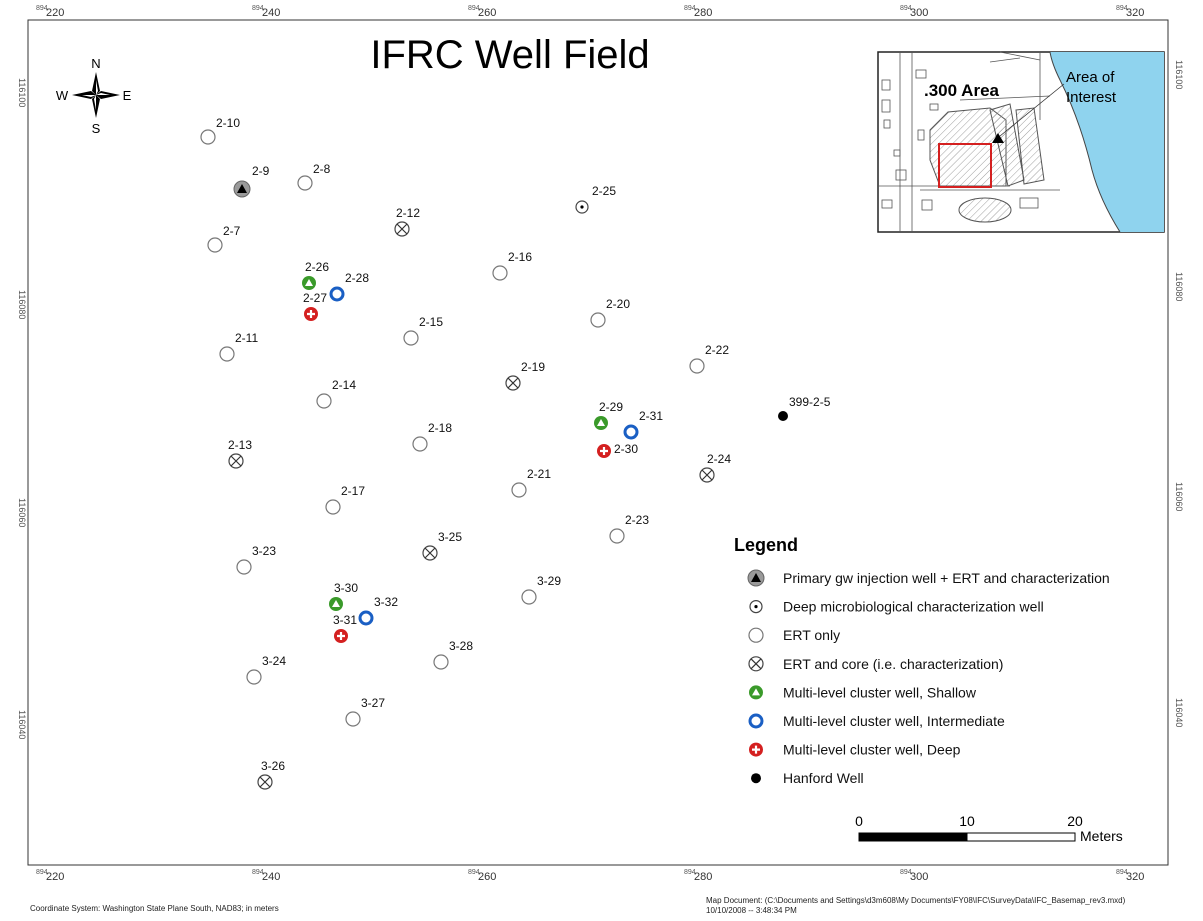  Describe the element at coordinates (533, 367) in the screenshot. I see `well-label: 2-19` at that location.